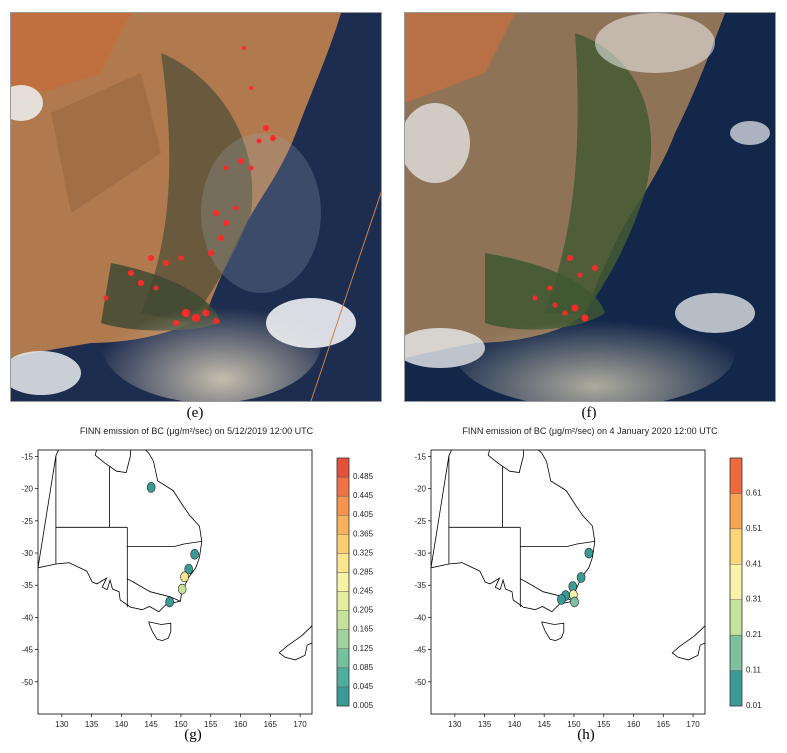  I want to click on colorbar-label-0: 0.005, so click(363, 705).